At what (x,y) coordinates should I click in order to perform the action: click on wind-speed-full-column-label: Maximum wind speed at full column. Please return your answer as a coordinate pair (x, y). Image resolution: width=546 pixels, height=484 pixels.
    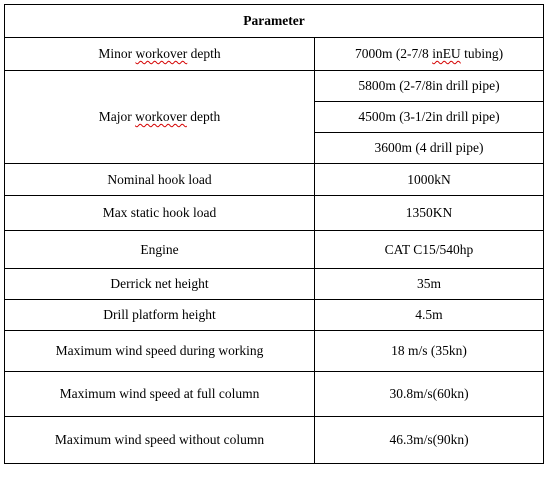
    Looking at the image, I should click on (159, 394).